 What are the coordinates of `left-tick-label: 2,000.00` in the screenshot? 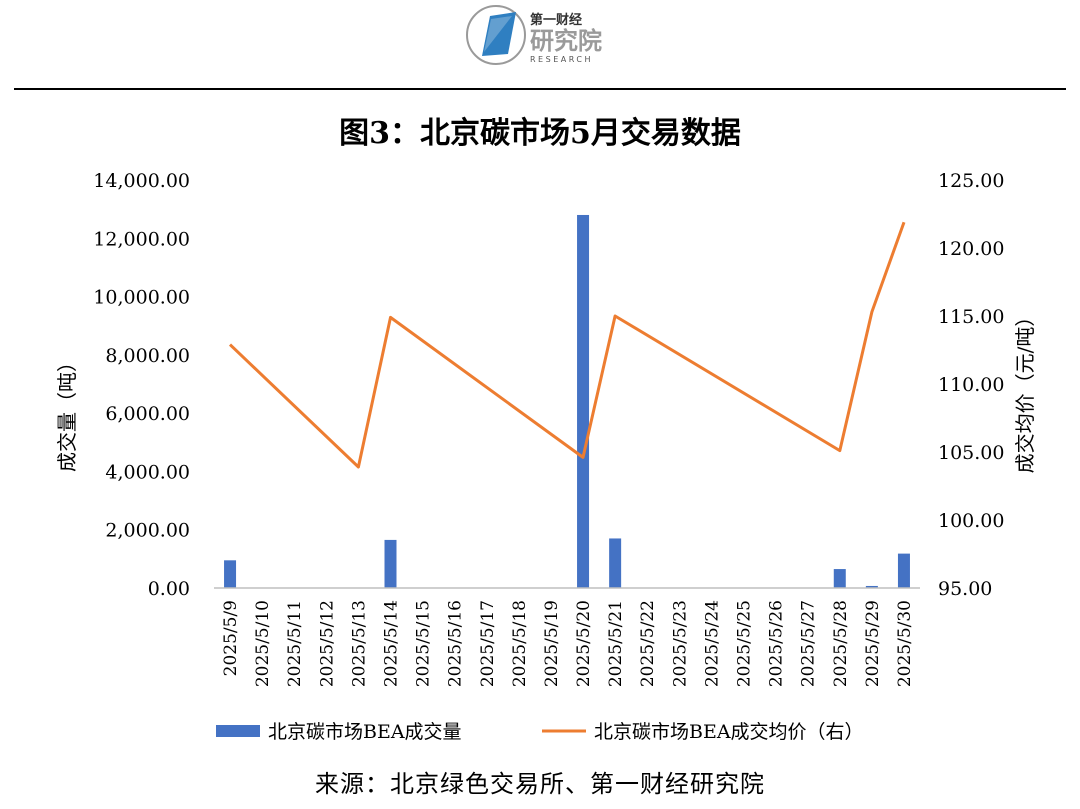 It's located at (147, 531).